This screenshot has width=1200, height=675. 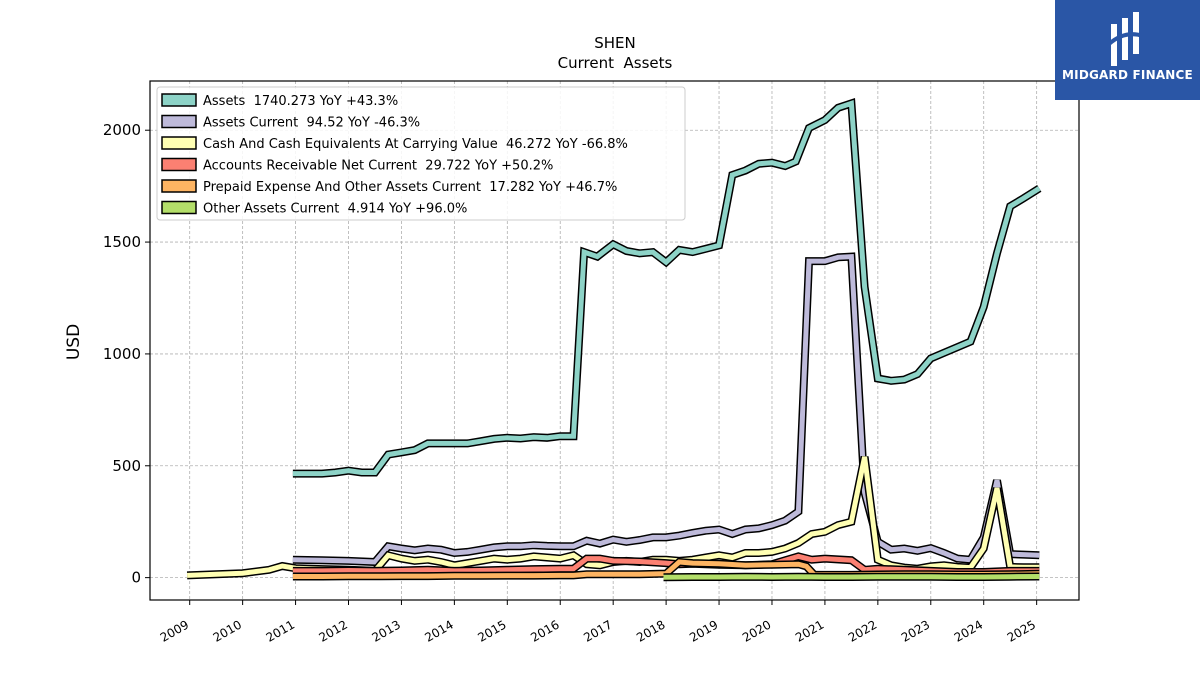 I want to click on series-line, so click(x=851, y=577).